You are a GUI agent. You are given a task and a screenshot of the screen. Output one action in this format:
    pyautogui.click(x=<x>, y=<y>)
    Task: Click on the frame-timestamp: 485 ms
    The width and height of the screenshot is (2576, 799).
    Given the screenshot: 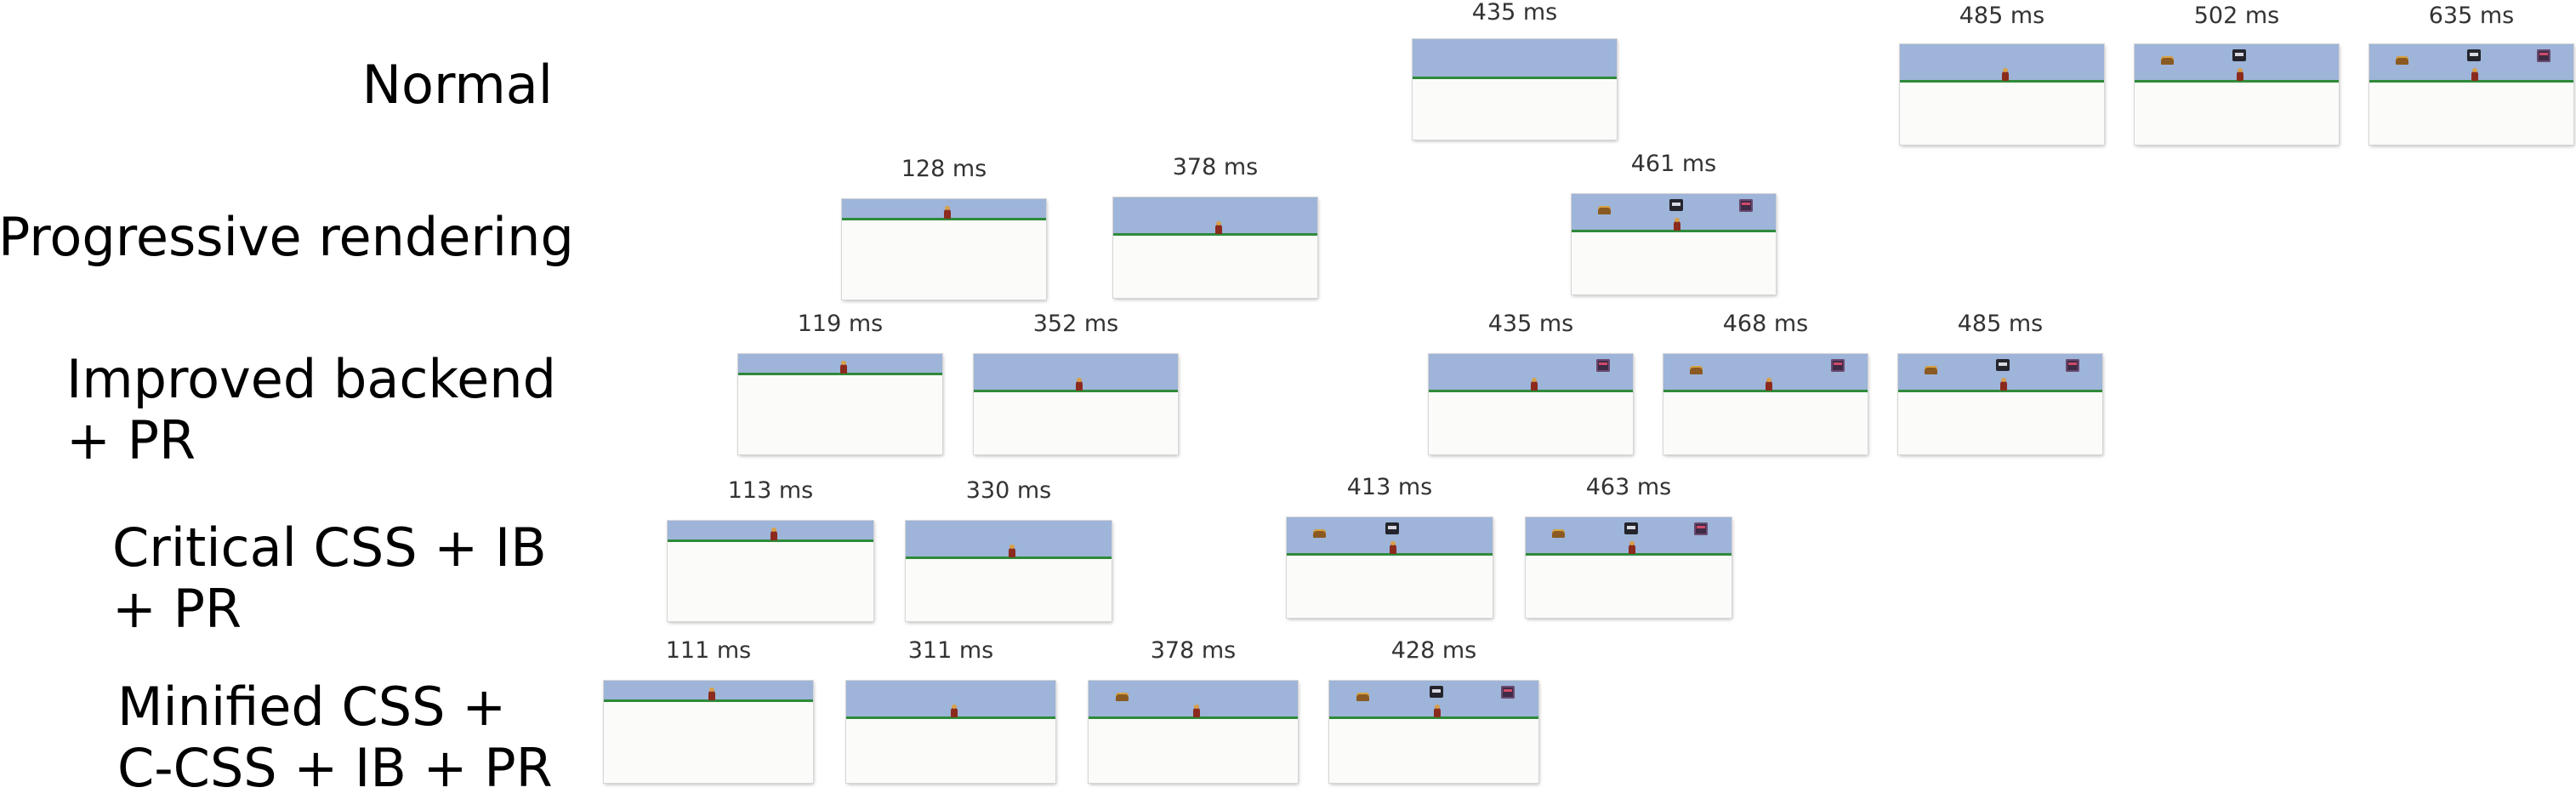 What is the action you would take?
    pyautogui.click(x=2002, y=16)
    